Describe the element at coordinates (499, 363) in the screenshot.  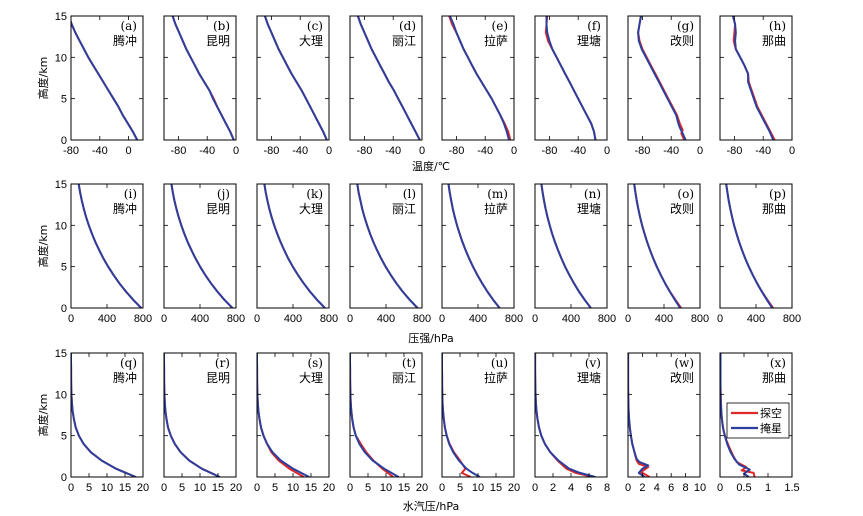
I see `panel-tag: (u)` at that location.